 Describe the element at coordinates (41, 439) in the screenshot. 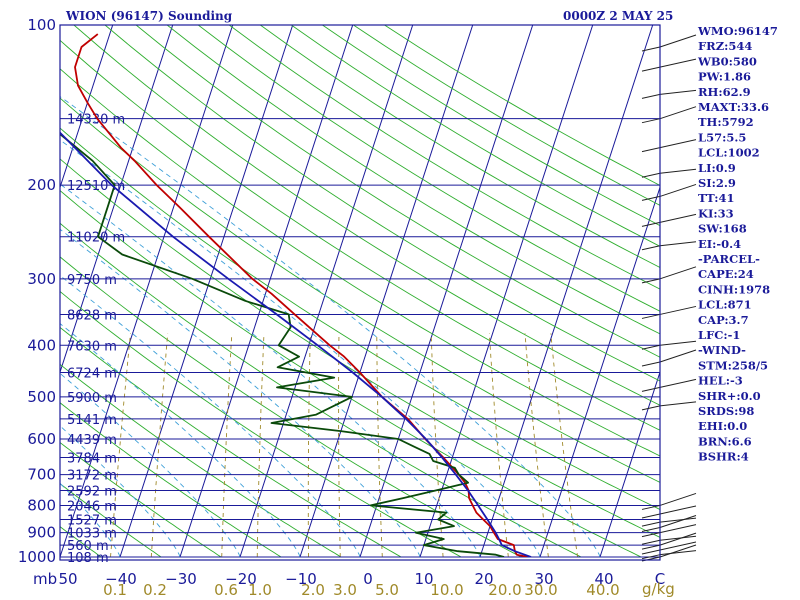

I see `pressure-tick-label: 600` at that location.